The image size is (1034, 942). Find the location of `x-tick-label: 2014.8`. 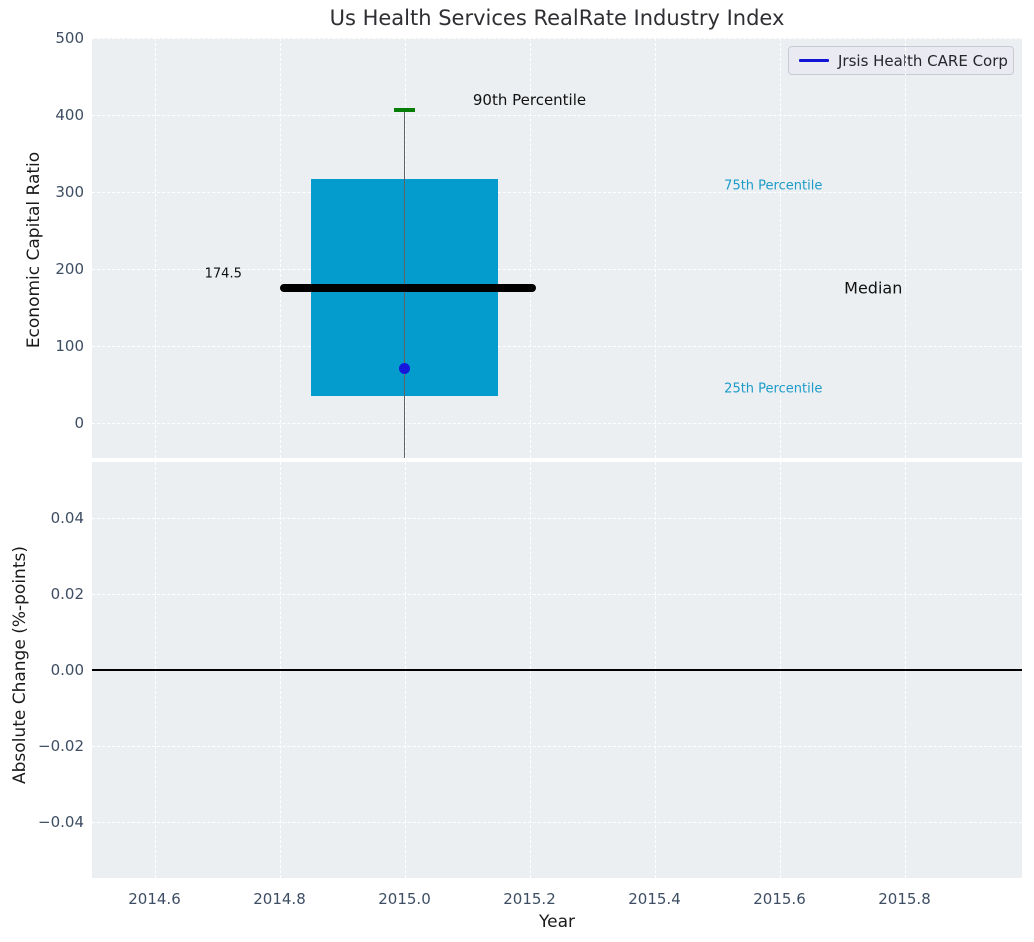

x-tick-label: 2014.8 is located at coordinates (279, 899).